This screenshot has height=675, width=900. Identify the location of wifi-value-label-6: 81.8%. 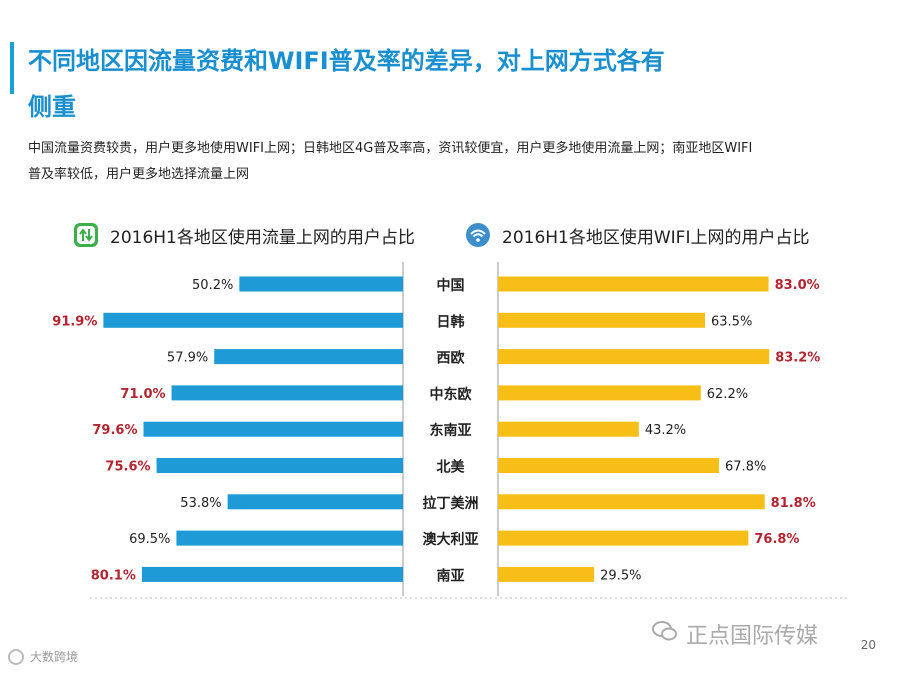
(793, 503).